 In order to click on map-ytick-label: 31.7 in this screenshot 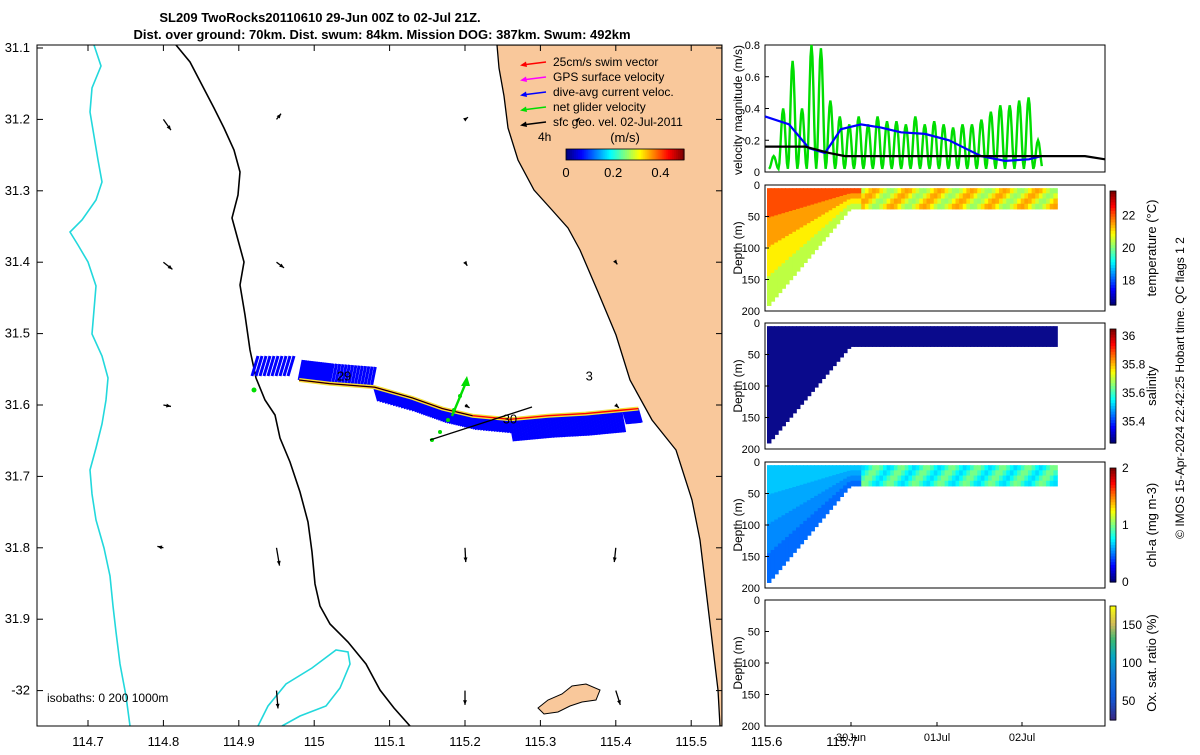, I will do `click(17, 475)`.